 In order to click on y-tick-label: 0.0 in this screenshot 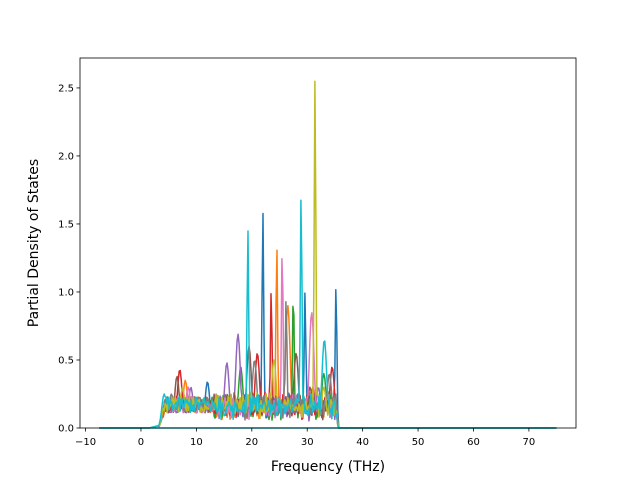, I will do `click(66, 429)`.